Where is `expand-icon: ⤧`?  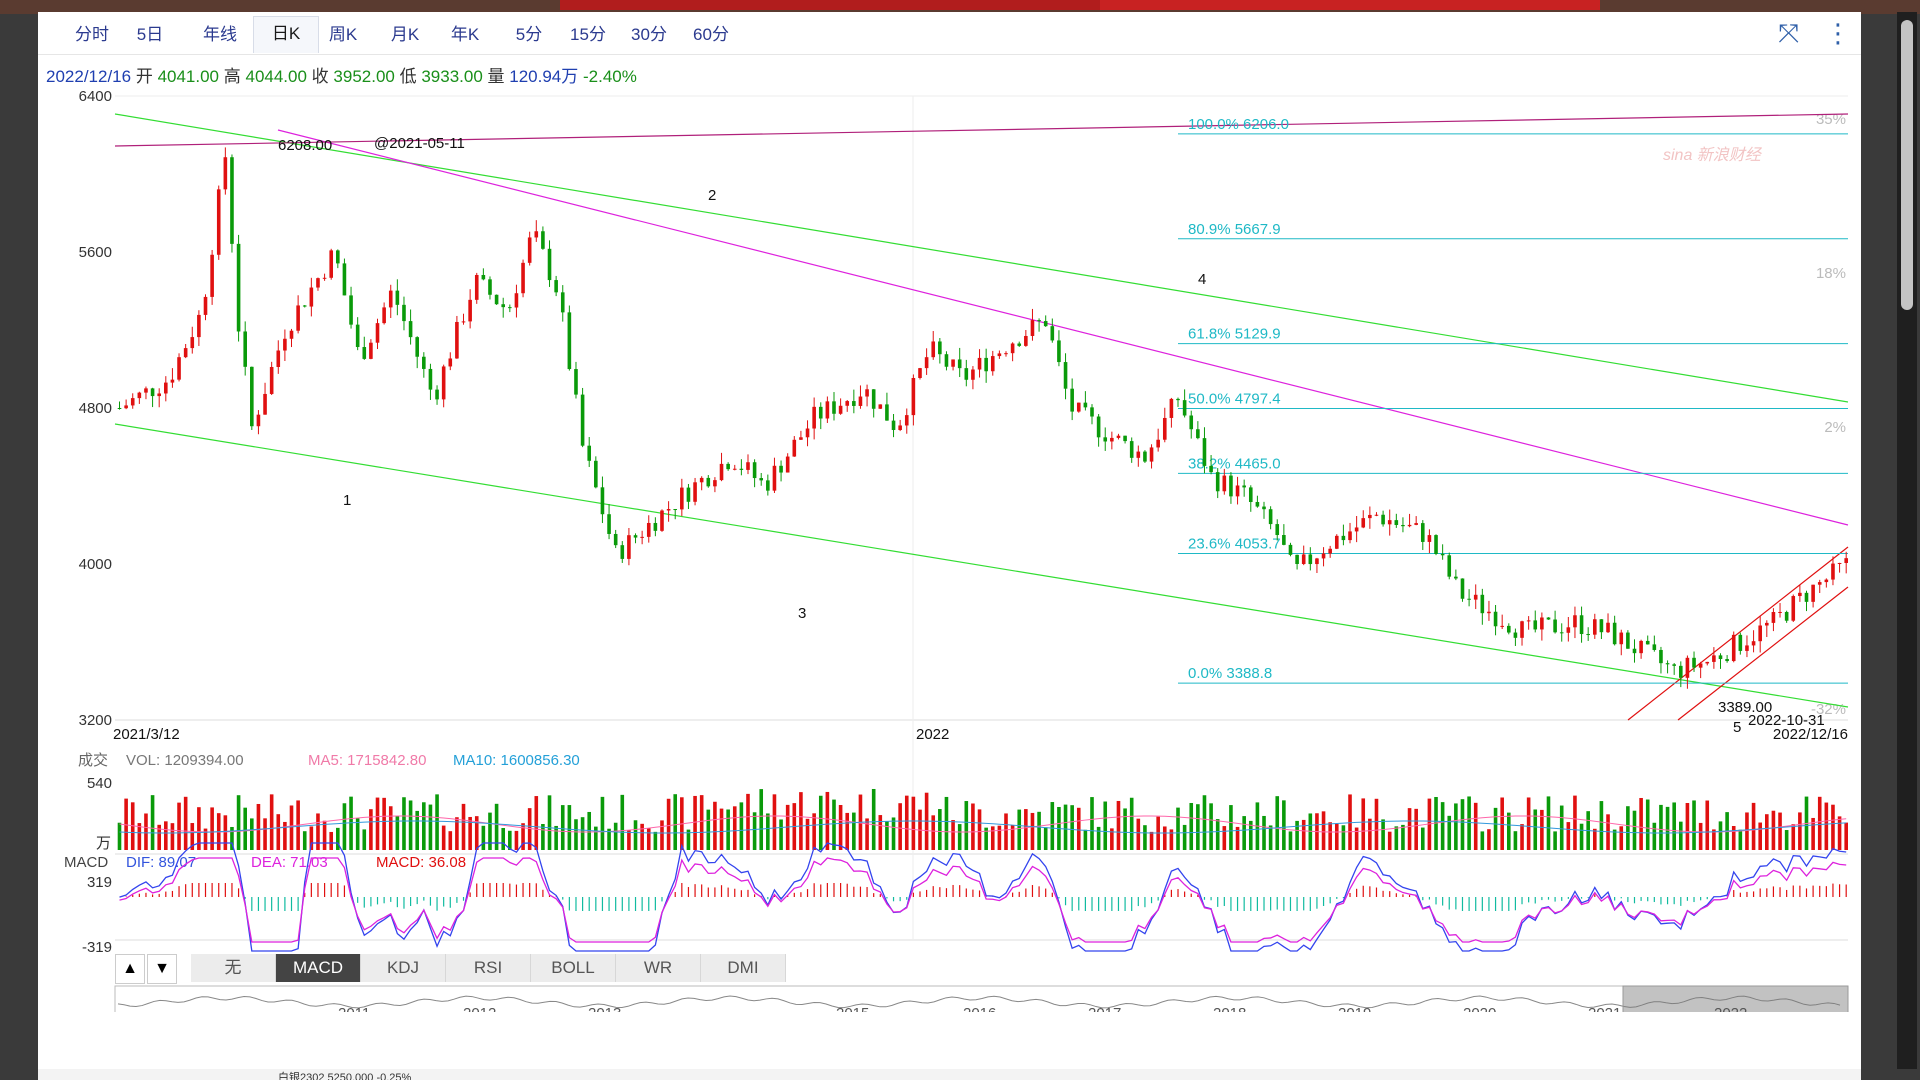
expand-icon: ⤧ is located at coordinates (1788, 33).